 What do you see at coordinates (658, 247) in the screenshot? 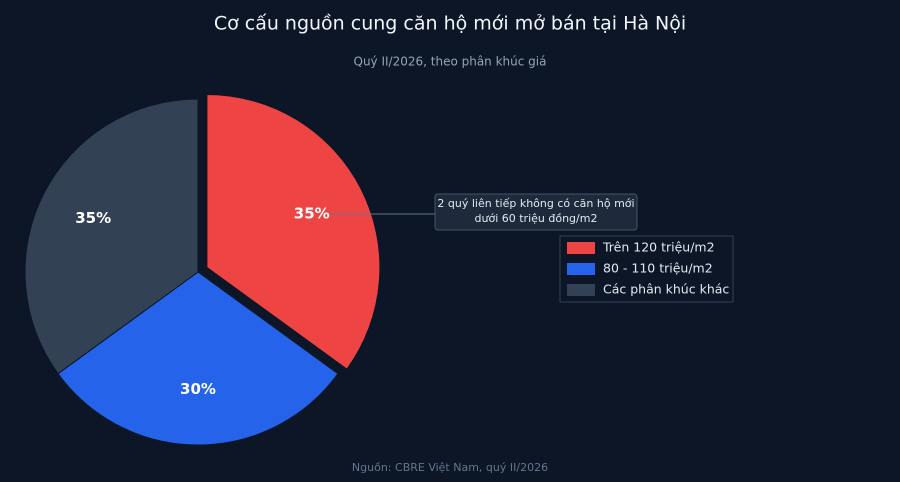
I see `legend-label: Trên 120 triệu/m2` at bounding box center [658, 247].